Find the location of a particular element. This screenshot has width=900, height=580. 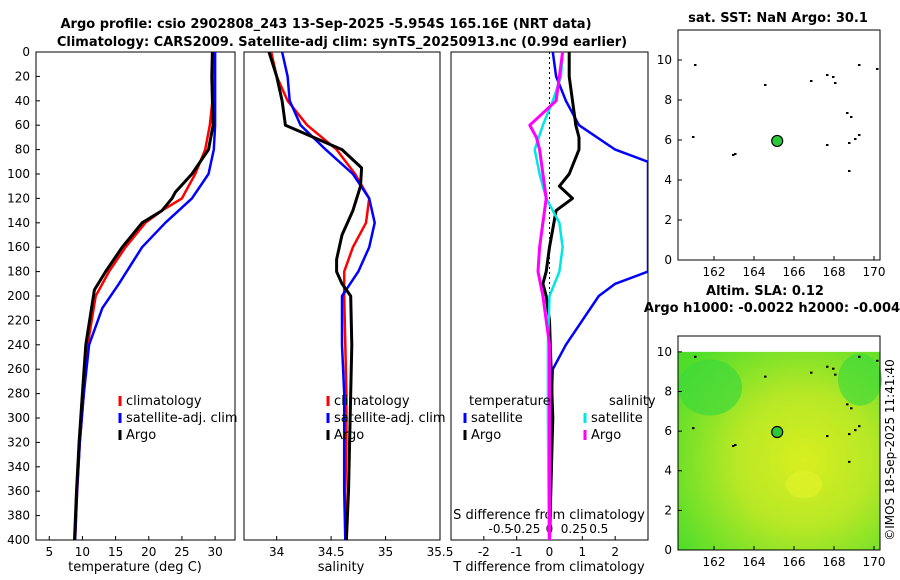

xtick-label-temperature: 15 is located at coordinates (115, 552).